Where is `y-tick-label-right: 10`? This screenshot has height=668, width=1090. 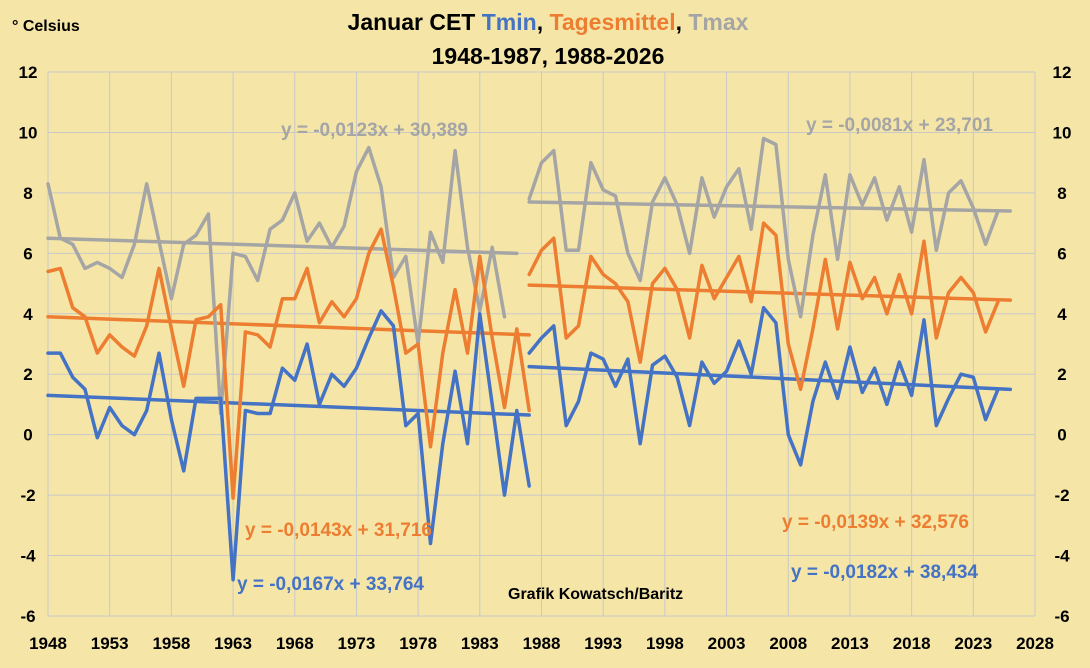 y-tick-label-right: 10 is located at coordinates (1062, 132).